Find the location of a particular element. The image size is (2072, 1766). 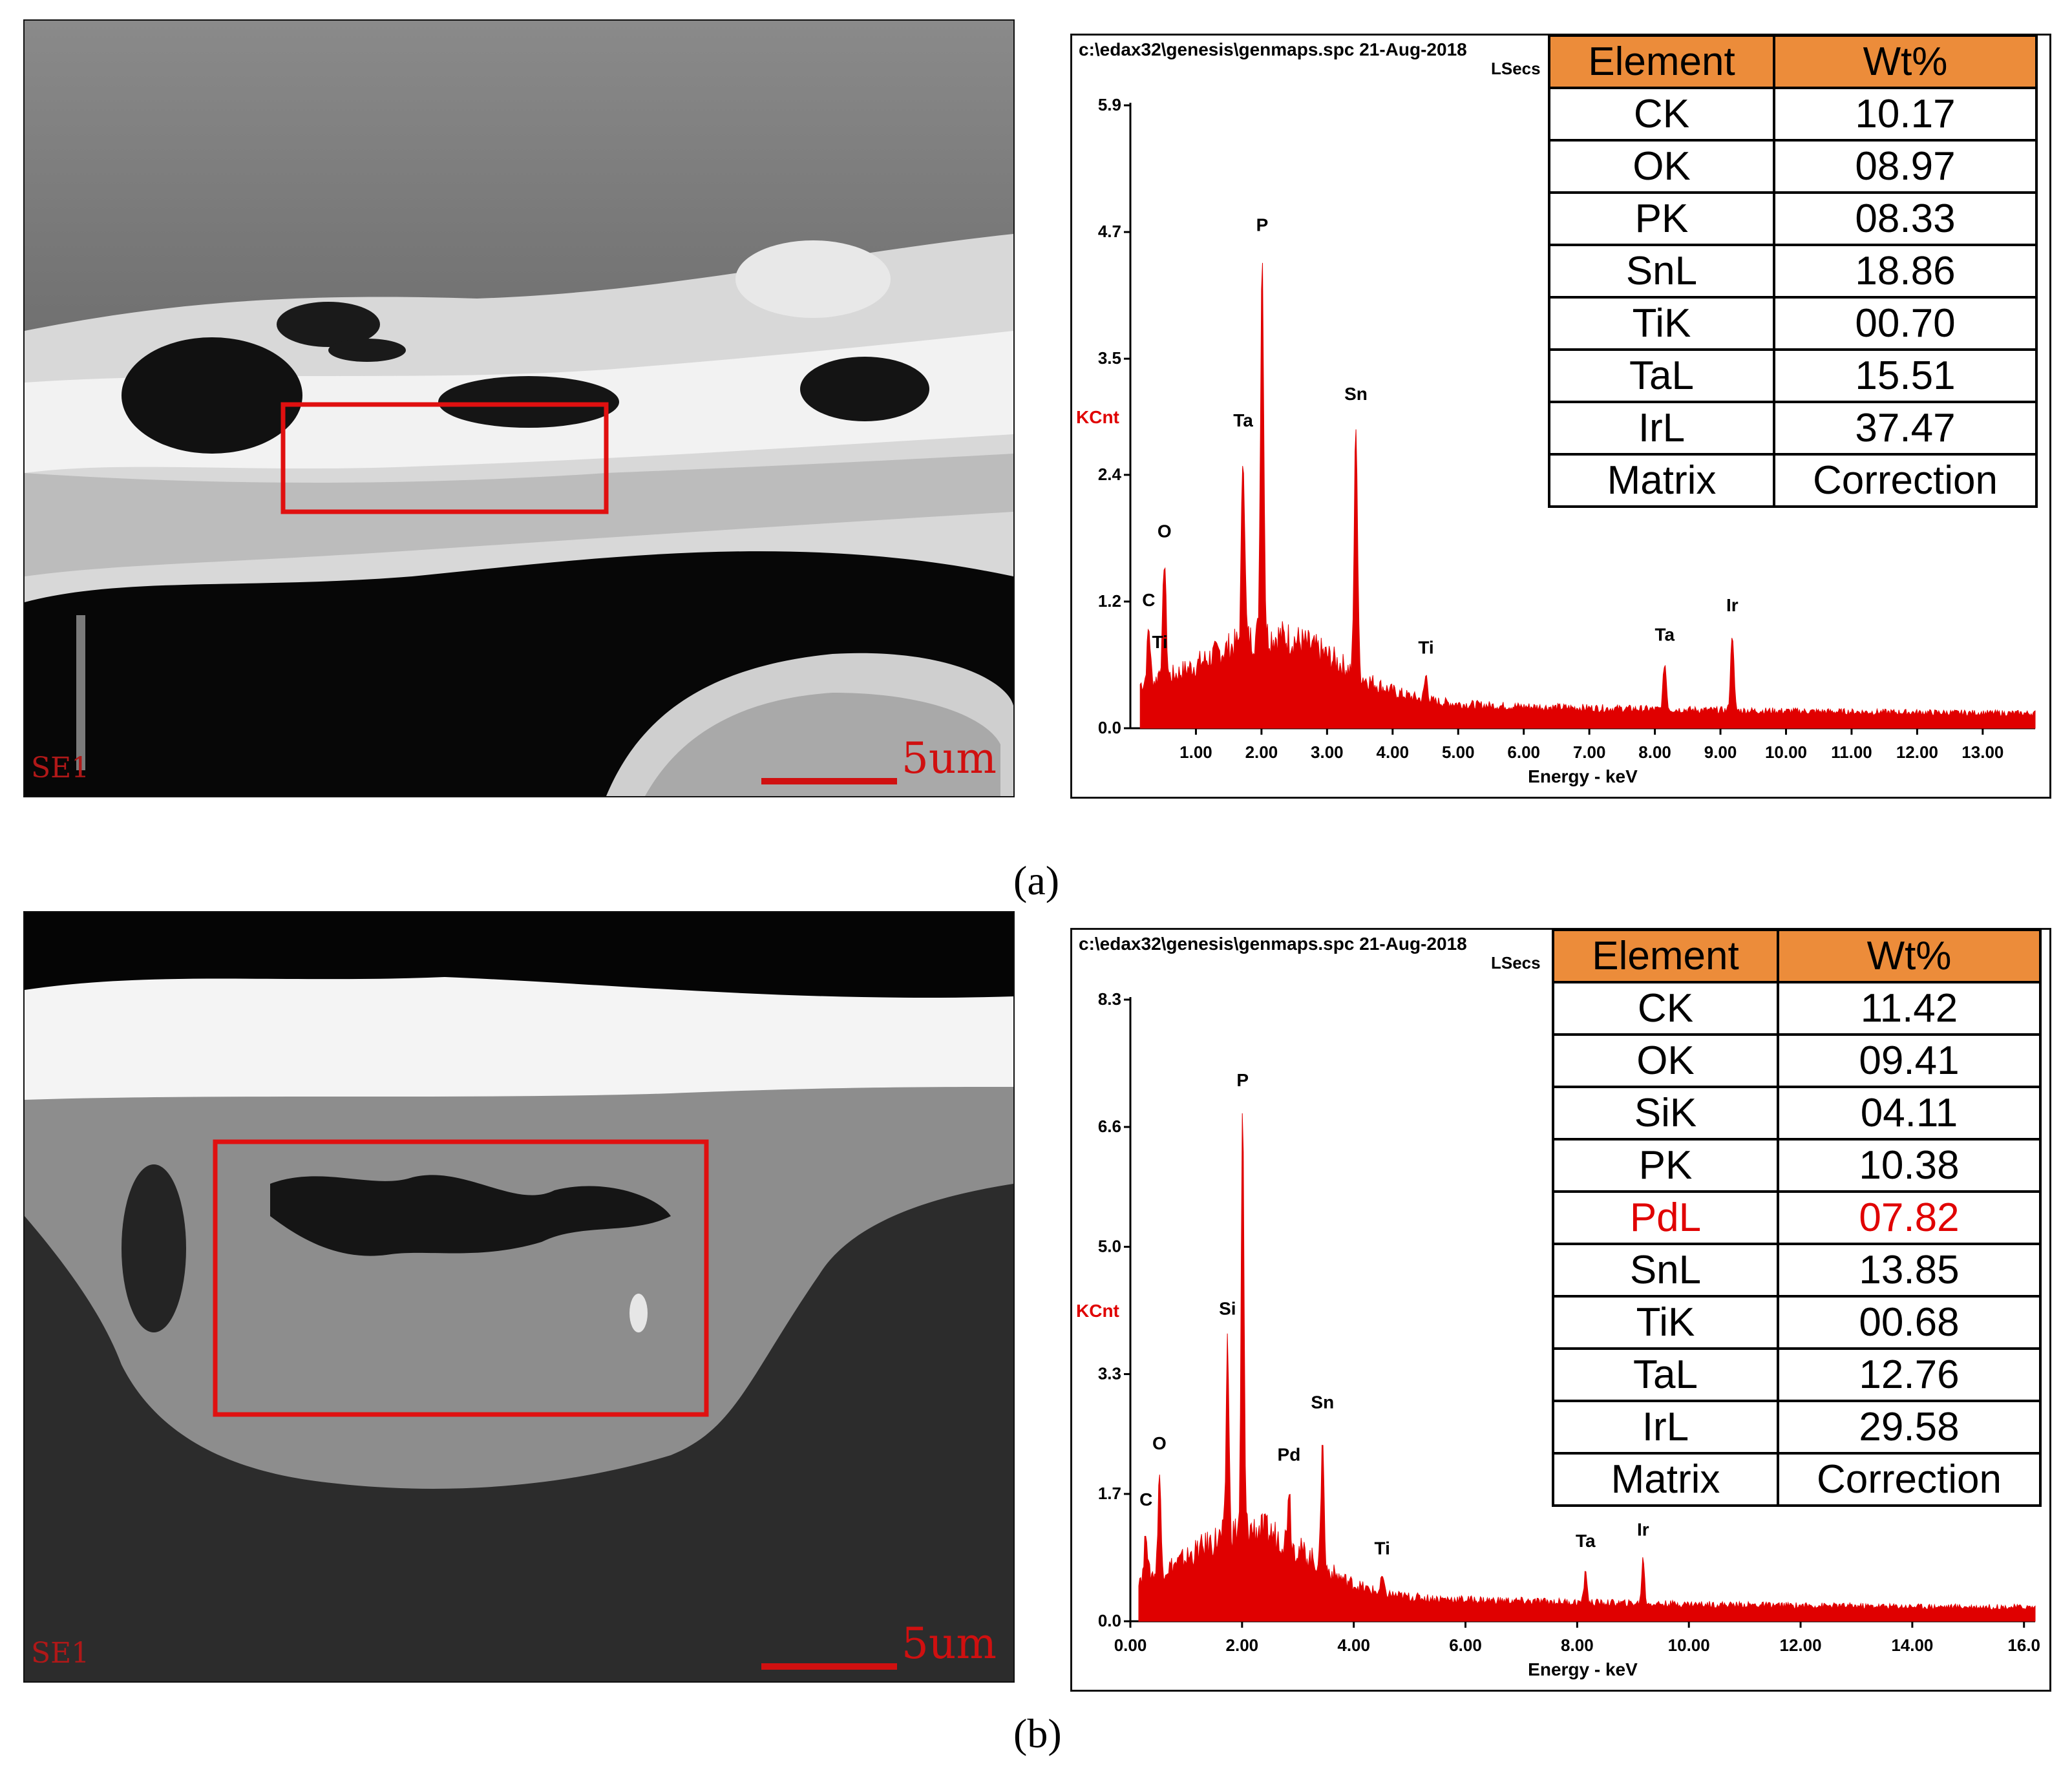

peak-label: C is located at coordinates (1145, 1499).